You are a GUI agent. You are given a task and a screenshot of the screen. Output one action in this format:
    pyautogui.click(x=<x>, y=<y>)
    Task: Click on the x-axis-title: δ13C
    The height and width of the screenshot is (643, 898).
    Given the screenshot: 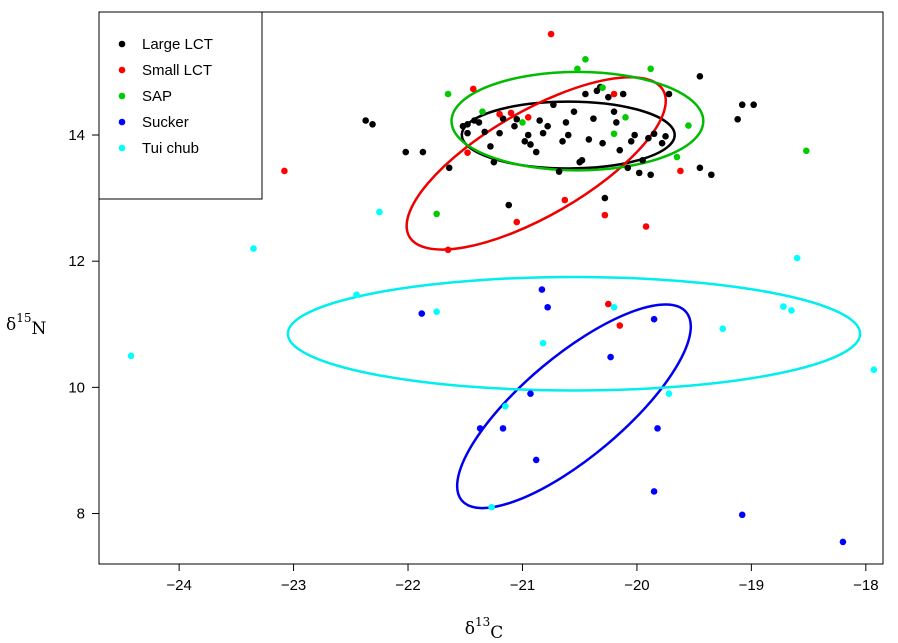 What is the action you would take?
    pyautogui.click(x=484, y=629)
    